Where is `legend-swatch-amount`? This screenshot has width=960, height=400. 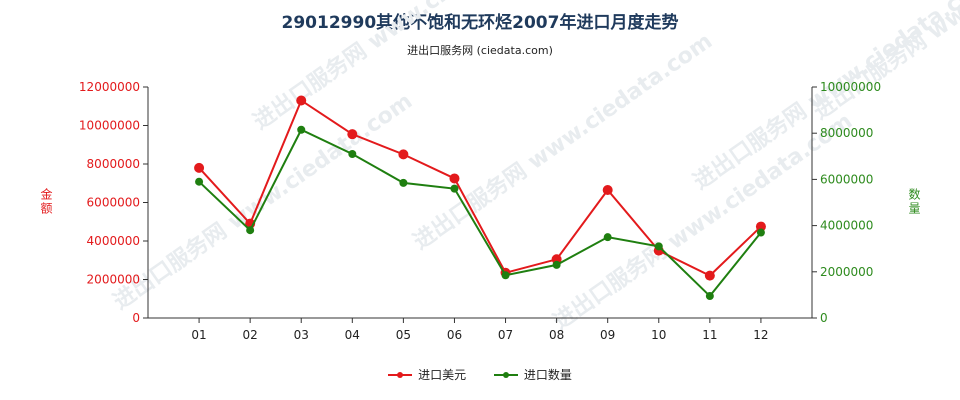 legend-swatch-amount is located at coordinates (400, 375).